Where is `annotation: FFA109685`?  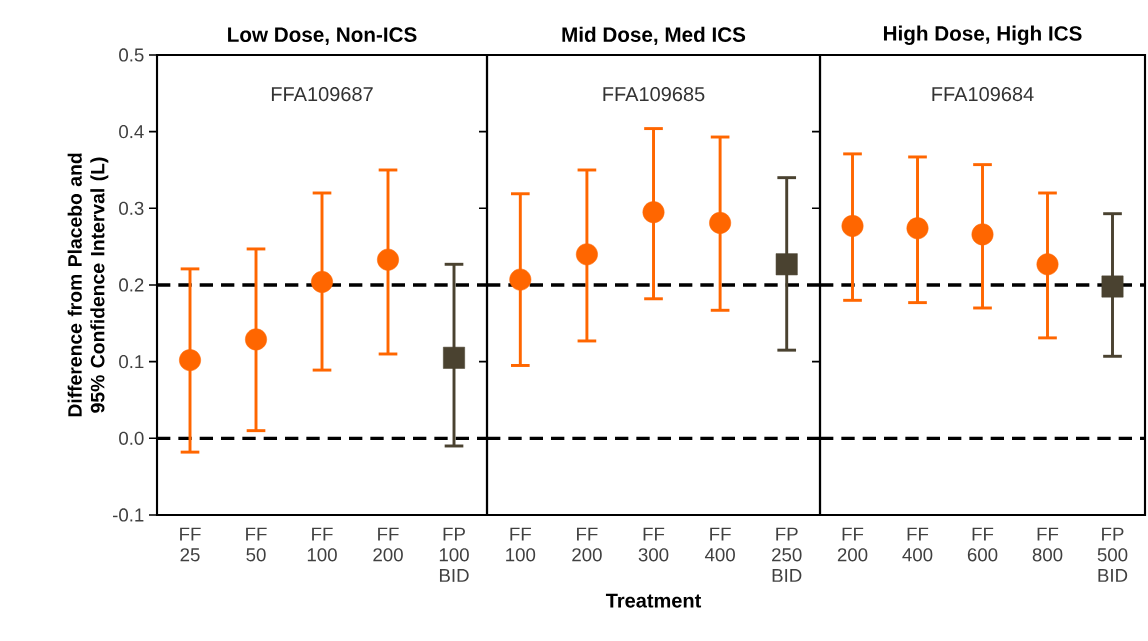
annotation: FFA109685 is located at coordinates (654, 94).